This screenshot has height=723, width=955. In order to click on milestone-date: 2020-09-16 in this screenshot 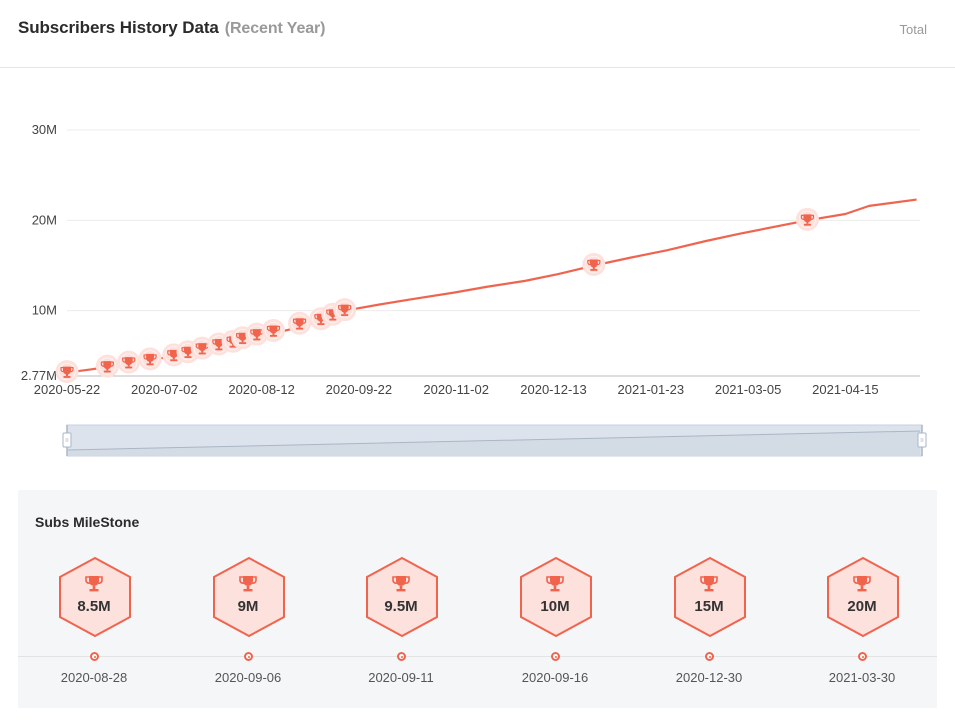, I will do `click(555, 677)`.